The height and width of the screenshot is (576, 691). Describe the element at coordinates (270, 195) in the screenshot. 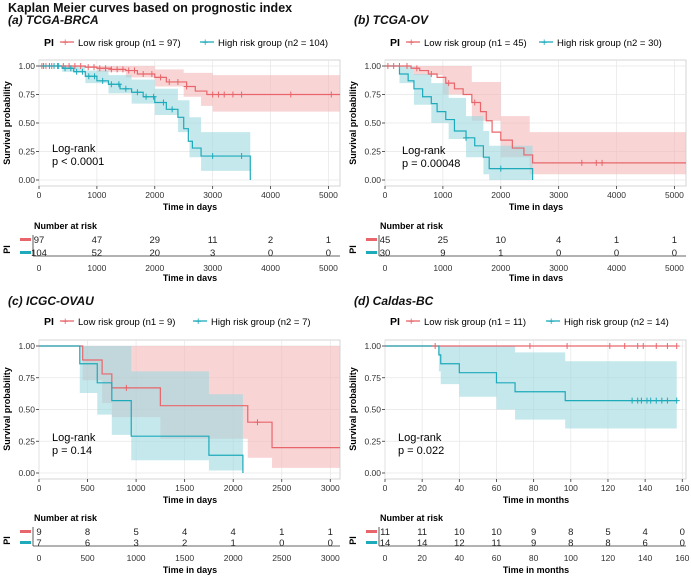

I see `x-tick-label: 4000` at that location.